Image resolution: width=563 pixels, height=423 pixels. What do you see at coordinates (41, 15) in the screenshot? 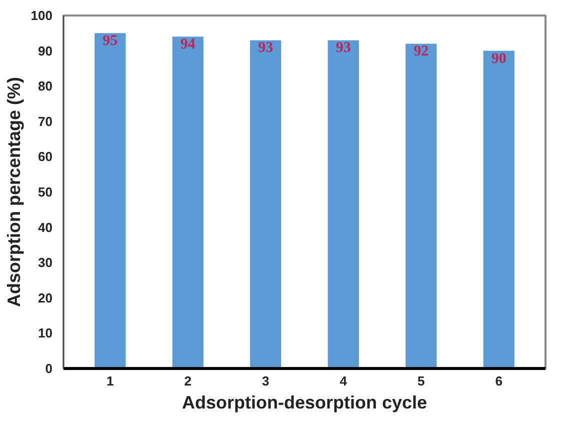
I see `y-tick-label: 100` at bounding box center [41, 15].